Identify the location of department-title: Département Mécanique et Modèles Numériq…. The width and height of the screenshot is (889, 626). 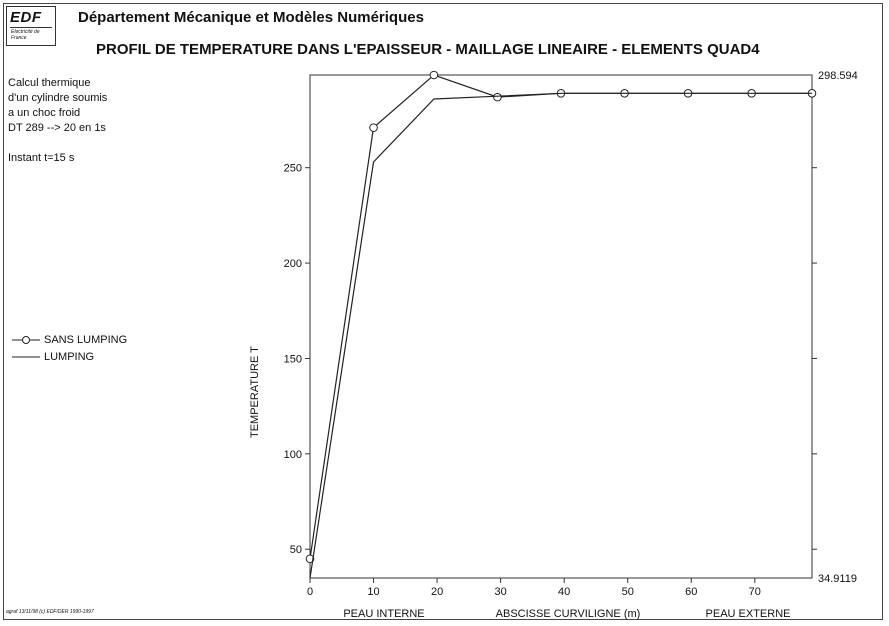
(251, 17).